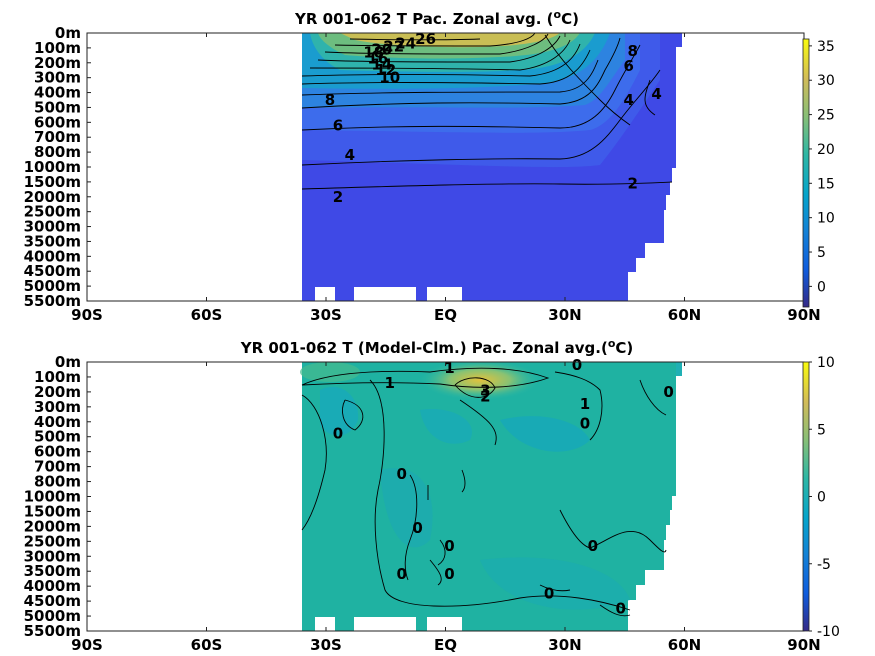 The width and height of the screenshot is (875, 656). Describe the element at coordinates (338, 125) in the screenshot. I see `contour-label: 6` at that location.